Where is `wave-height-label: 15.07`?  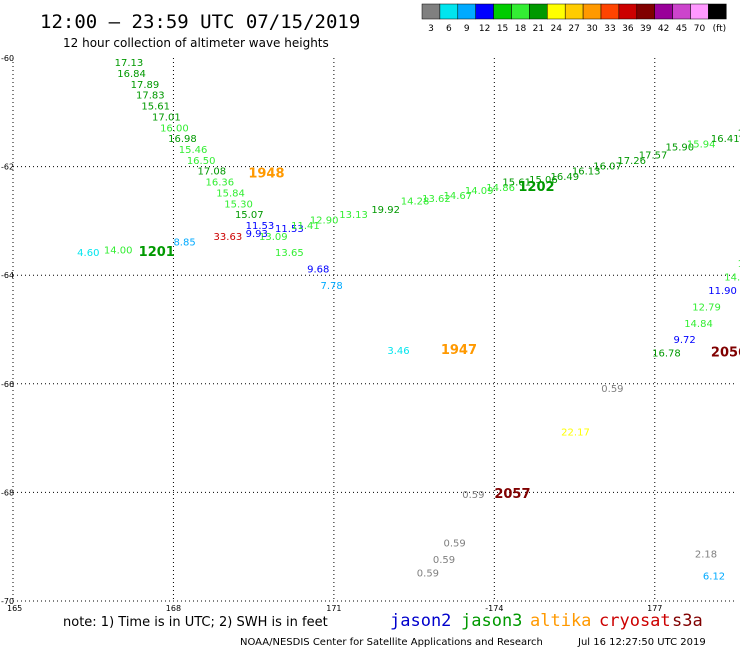
wave-height-label: 15.07 is located at coordinates (249, 215).